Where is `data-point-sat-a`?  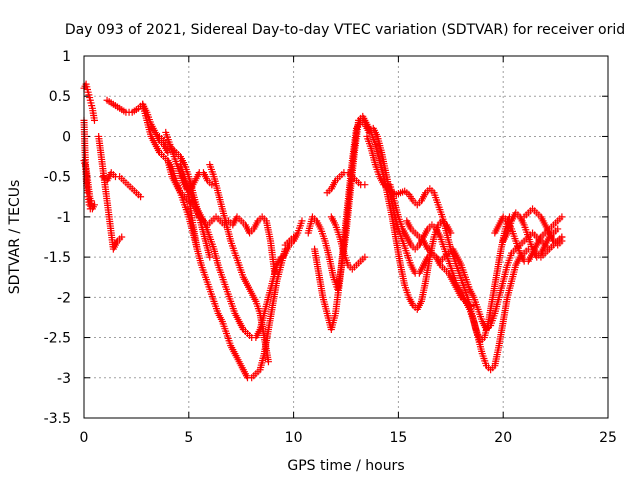 data-point-sat-a is located at coordinates (94, 120).